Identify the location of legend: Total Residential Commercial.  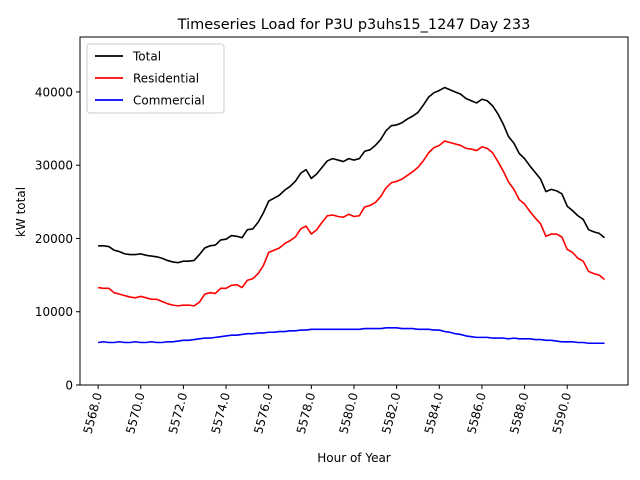
(155, 78).